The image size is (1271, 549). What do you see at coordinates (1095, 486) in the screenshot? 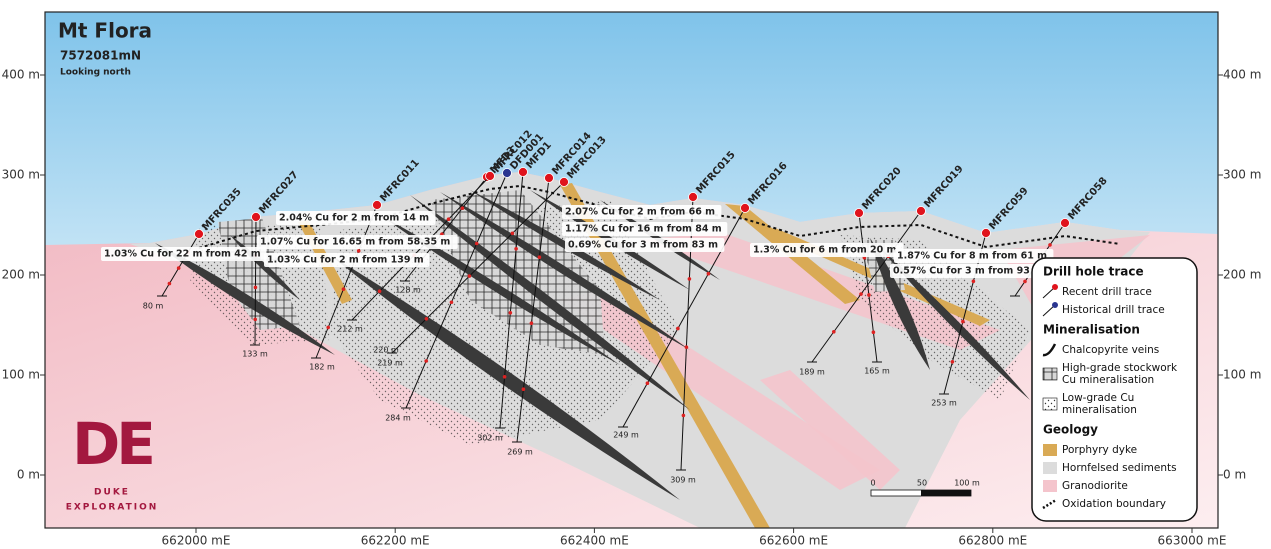
I see `legend-item: Granodiorite` at bounding box center [1095, 486].